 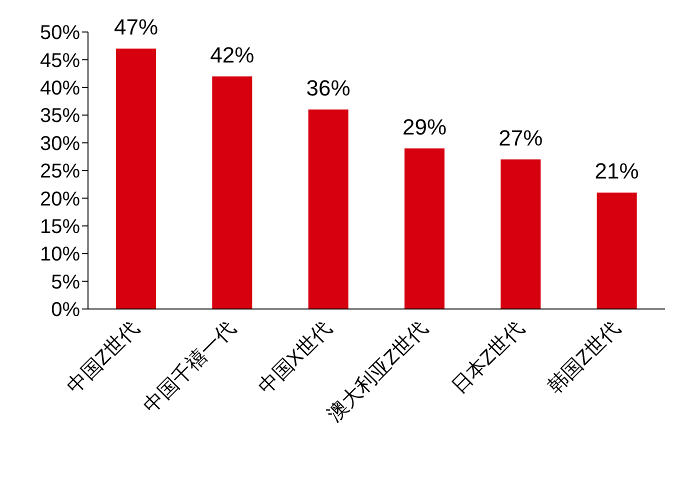 I want to click on data-label: 42%, so click(x=232, y=55).